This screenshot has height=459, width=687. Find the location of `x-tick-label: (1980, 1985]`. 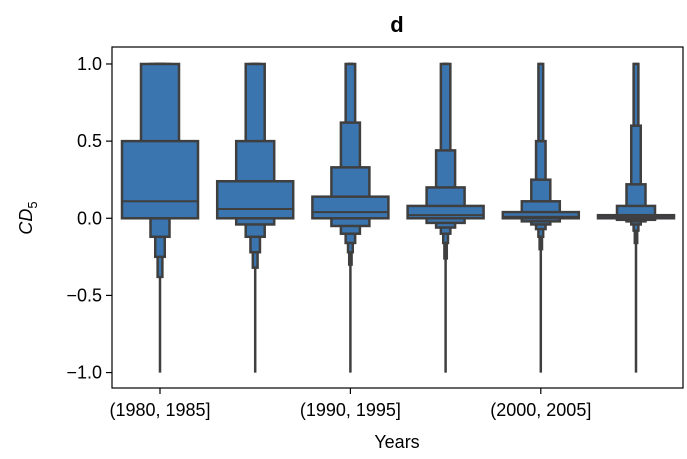

x-tick-label: (1980, 1985] is located at coordinates (159, 410).